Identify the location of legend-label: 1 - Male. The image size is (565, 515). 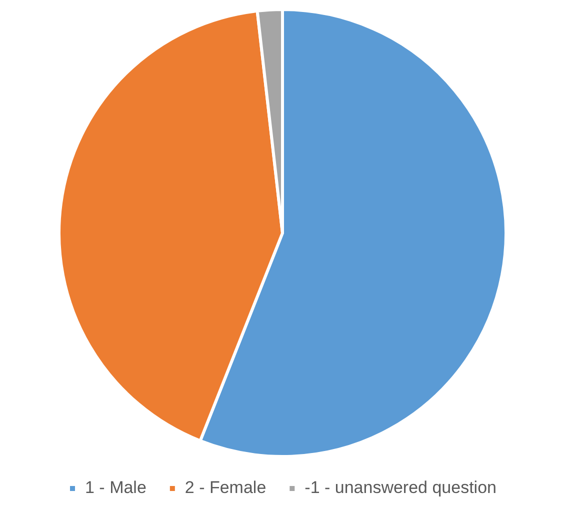
(115, 488).